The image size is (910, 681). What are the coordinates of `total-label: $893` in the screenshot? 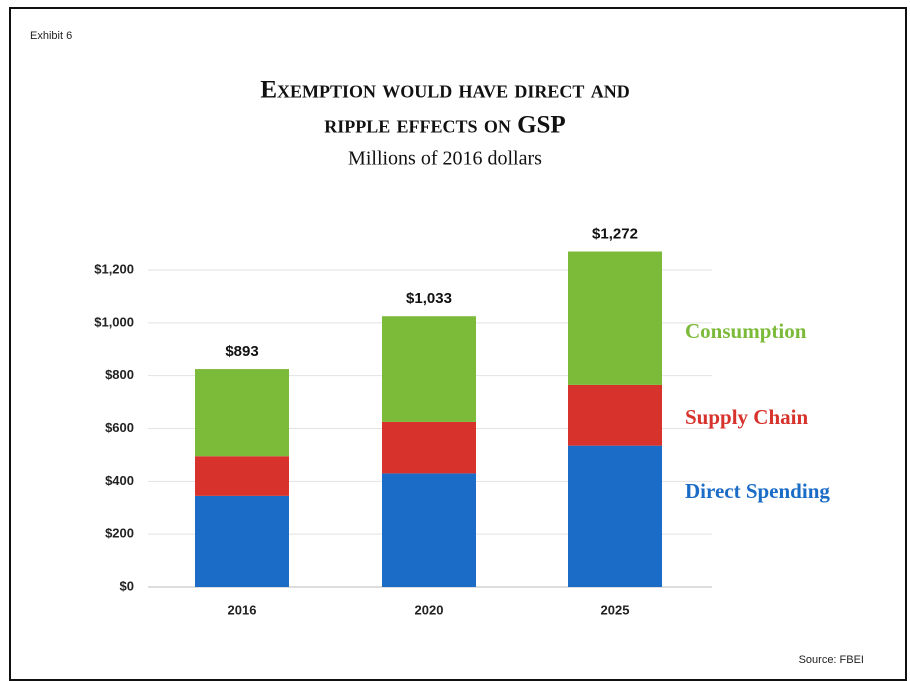 It's located at (241, 351).